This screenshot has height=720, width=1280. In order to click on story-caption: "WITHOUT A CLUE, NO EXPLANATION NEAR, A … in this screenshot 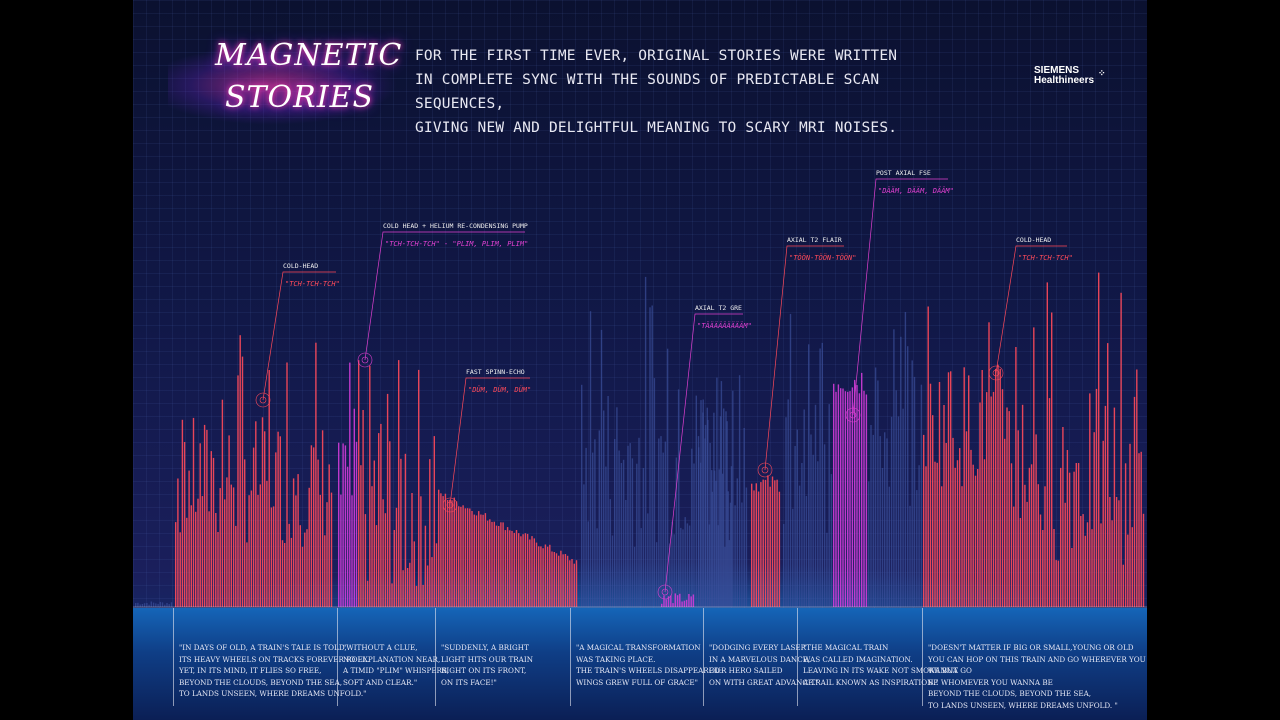, I will do `click(396, 665)`.